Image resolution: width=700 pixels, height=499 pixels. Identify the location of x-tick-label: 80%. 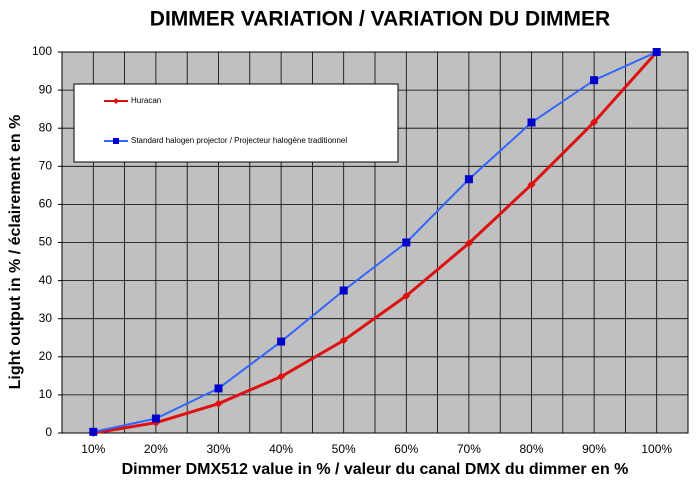
(531, 449).